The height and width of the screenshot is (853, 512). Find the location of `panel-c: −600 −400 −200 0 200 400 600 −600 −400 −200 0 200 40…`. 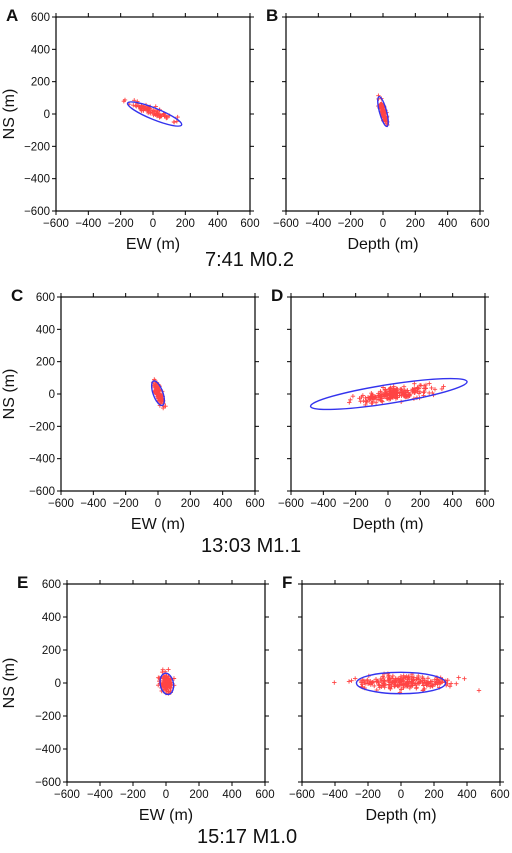

panel-c: −600 −400 −200 0 200 400 600 −600 −400 −200 0 200 40… is located at coordinates (133, 409).